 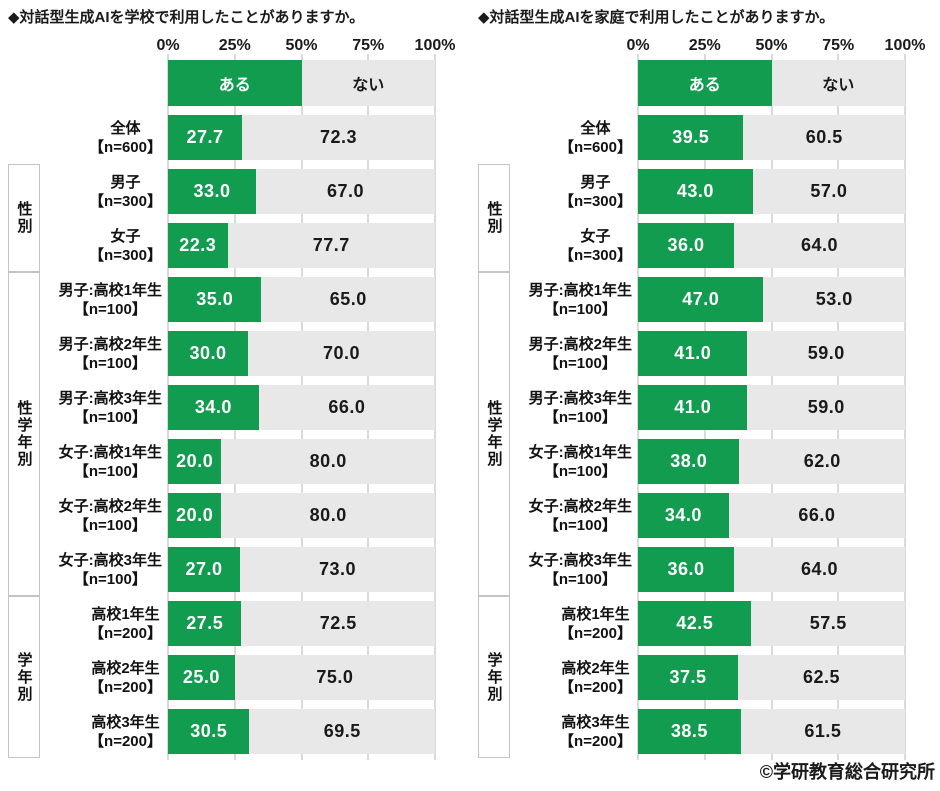 What do you see at coordinates (331, 245) in the screenshot?
I see `bar-no: 77.7` at bounding box center [331, 245].